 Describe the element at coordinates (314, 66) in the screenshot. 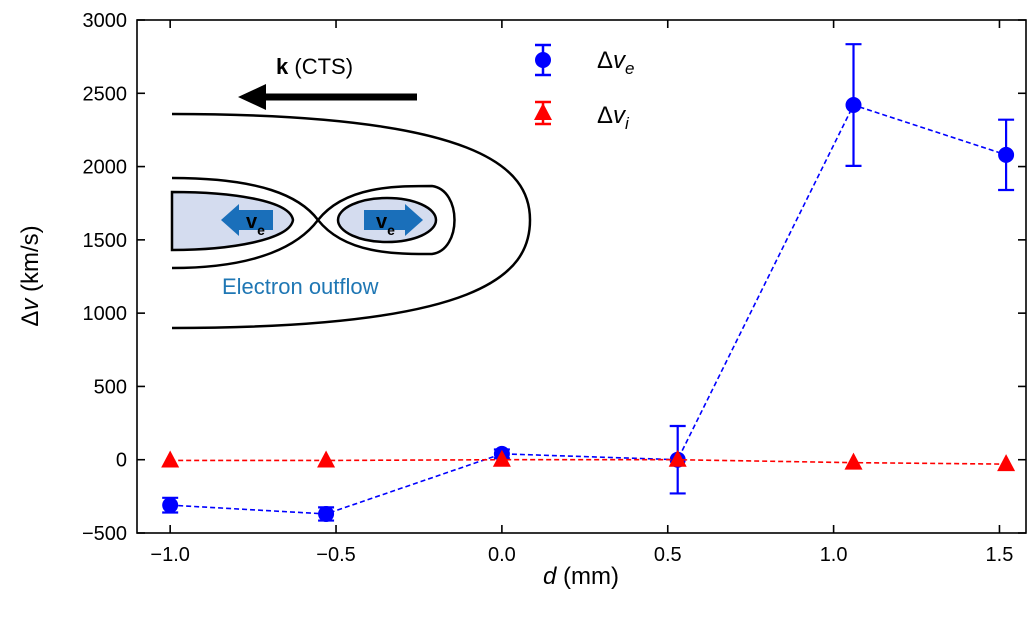

I see `k-arrow-label: k (CTS)` at that location.